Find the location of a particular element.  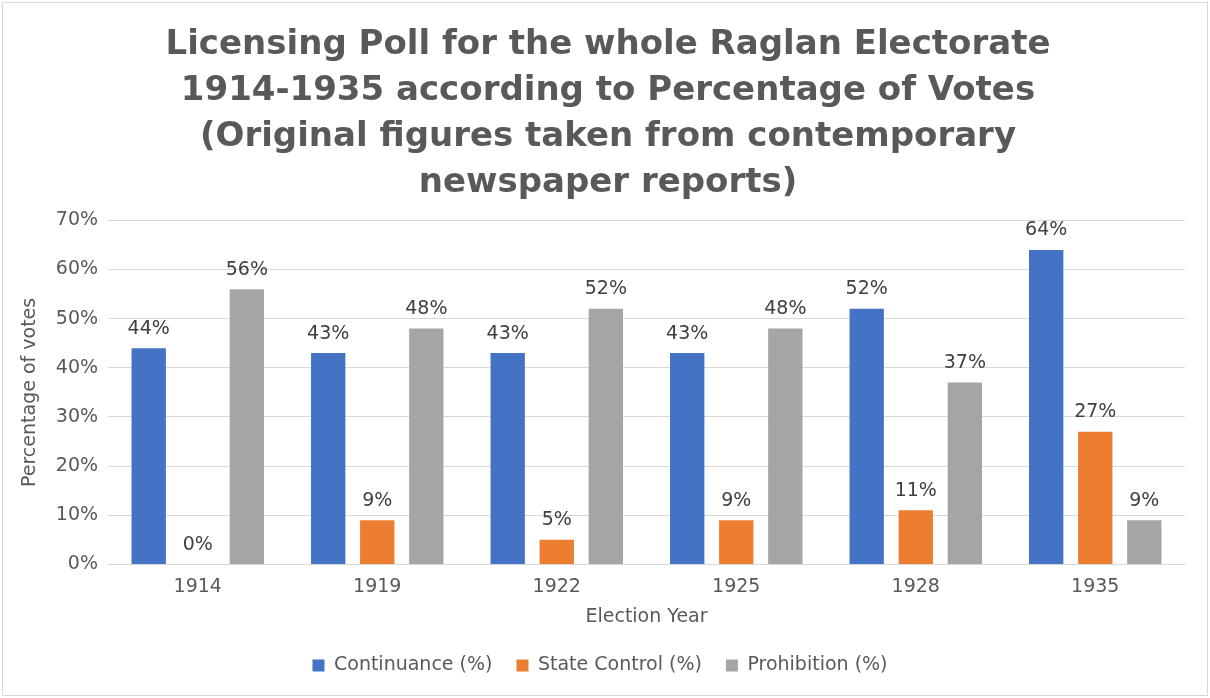

y-tick-label: 40% is located at coordinates (77, 365).